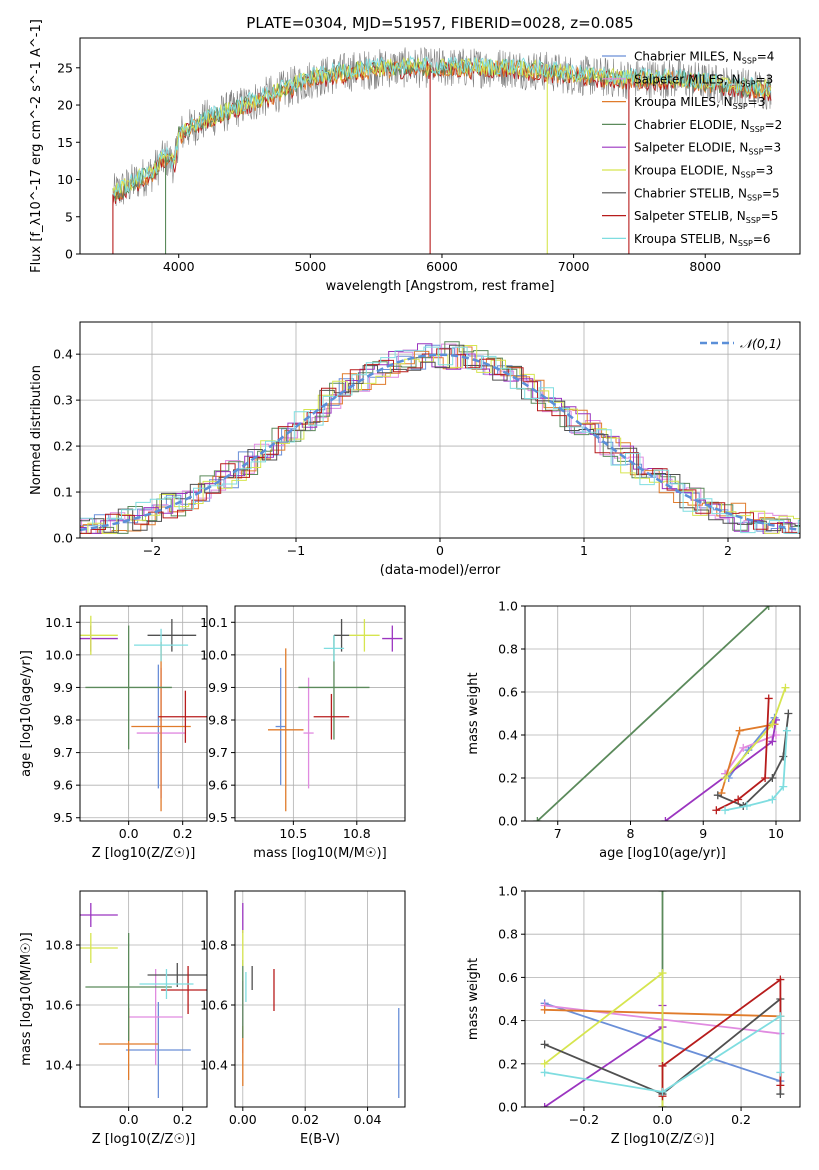 The image size is (819, 1170). What do you see at coordinates (631, 833) in the screenshot?
I see `x-tick-label: 8` at bounding box center [631, 833].